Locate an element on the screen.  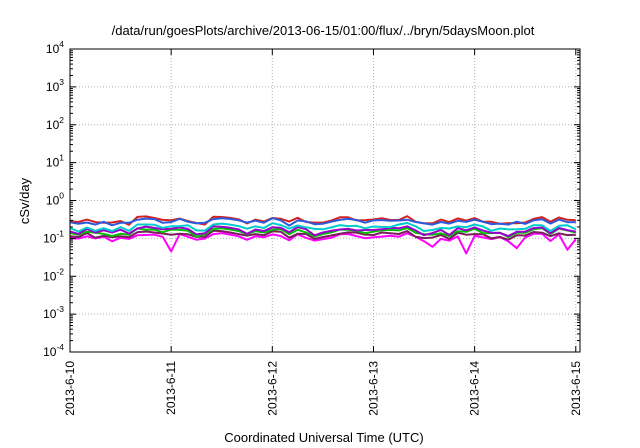
y-tick-label: 10⁰ is located at coordinates (55, 199).